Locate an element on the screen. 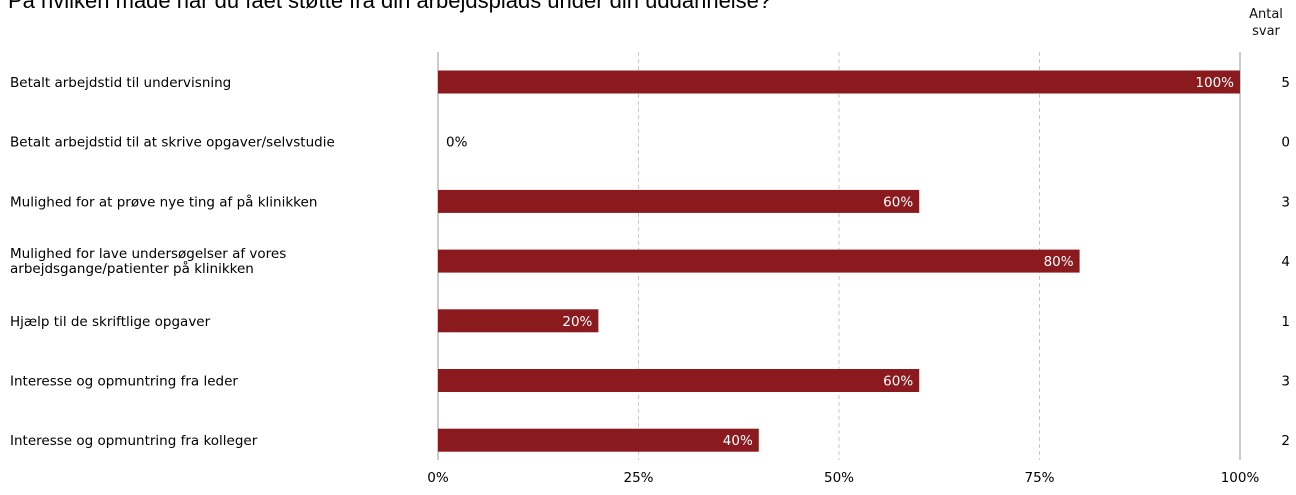 The height and width of the screenshot is (495, 1296). response-count: 0 is located at coordinates (1285, 143).